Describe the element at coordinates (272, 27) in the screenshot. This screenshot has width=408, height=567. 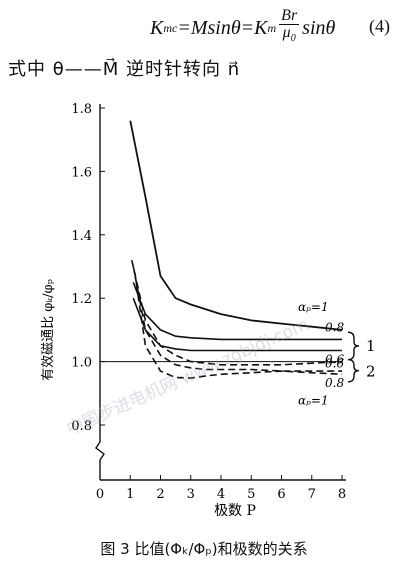
I see `eq-mid-sub: m` at that location.